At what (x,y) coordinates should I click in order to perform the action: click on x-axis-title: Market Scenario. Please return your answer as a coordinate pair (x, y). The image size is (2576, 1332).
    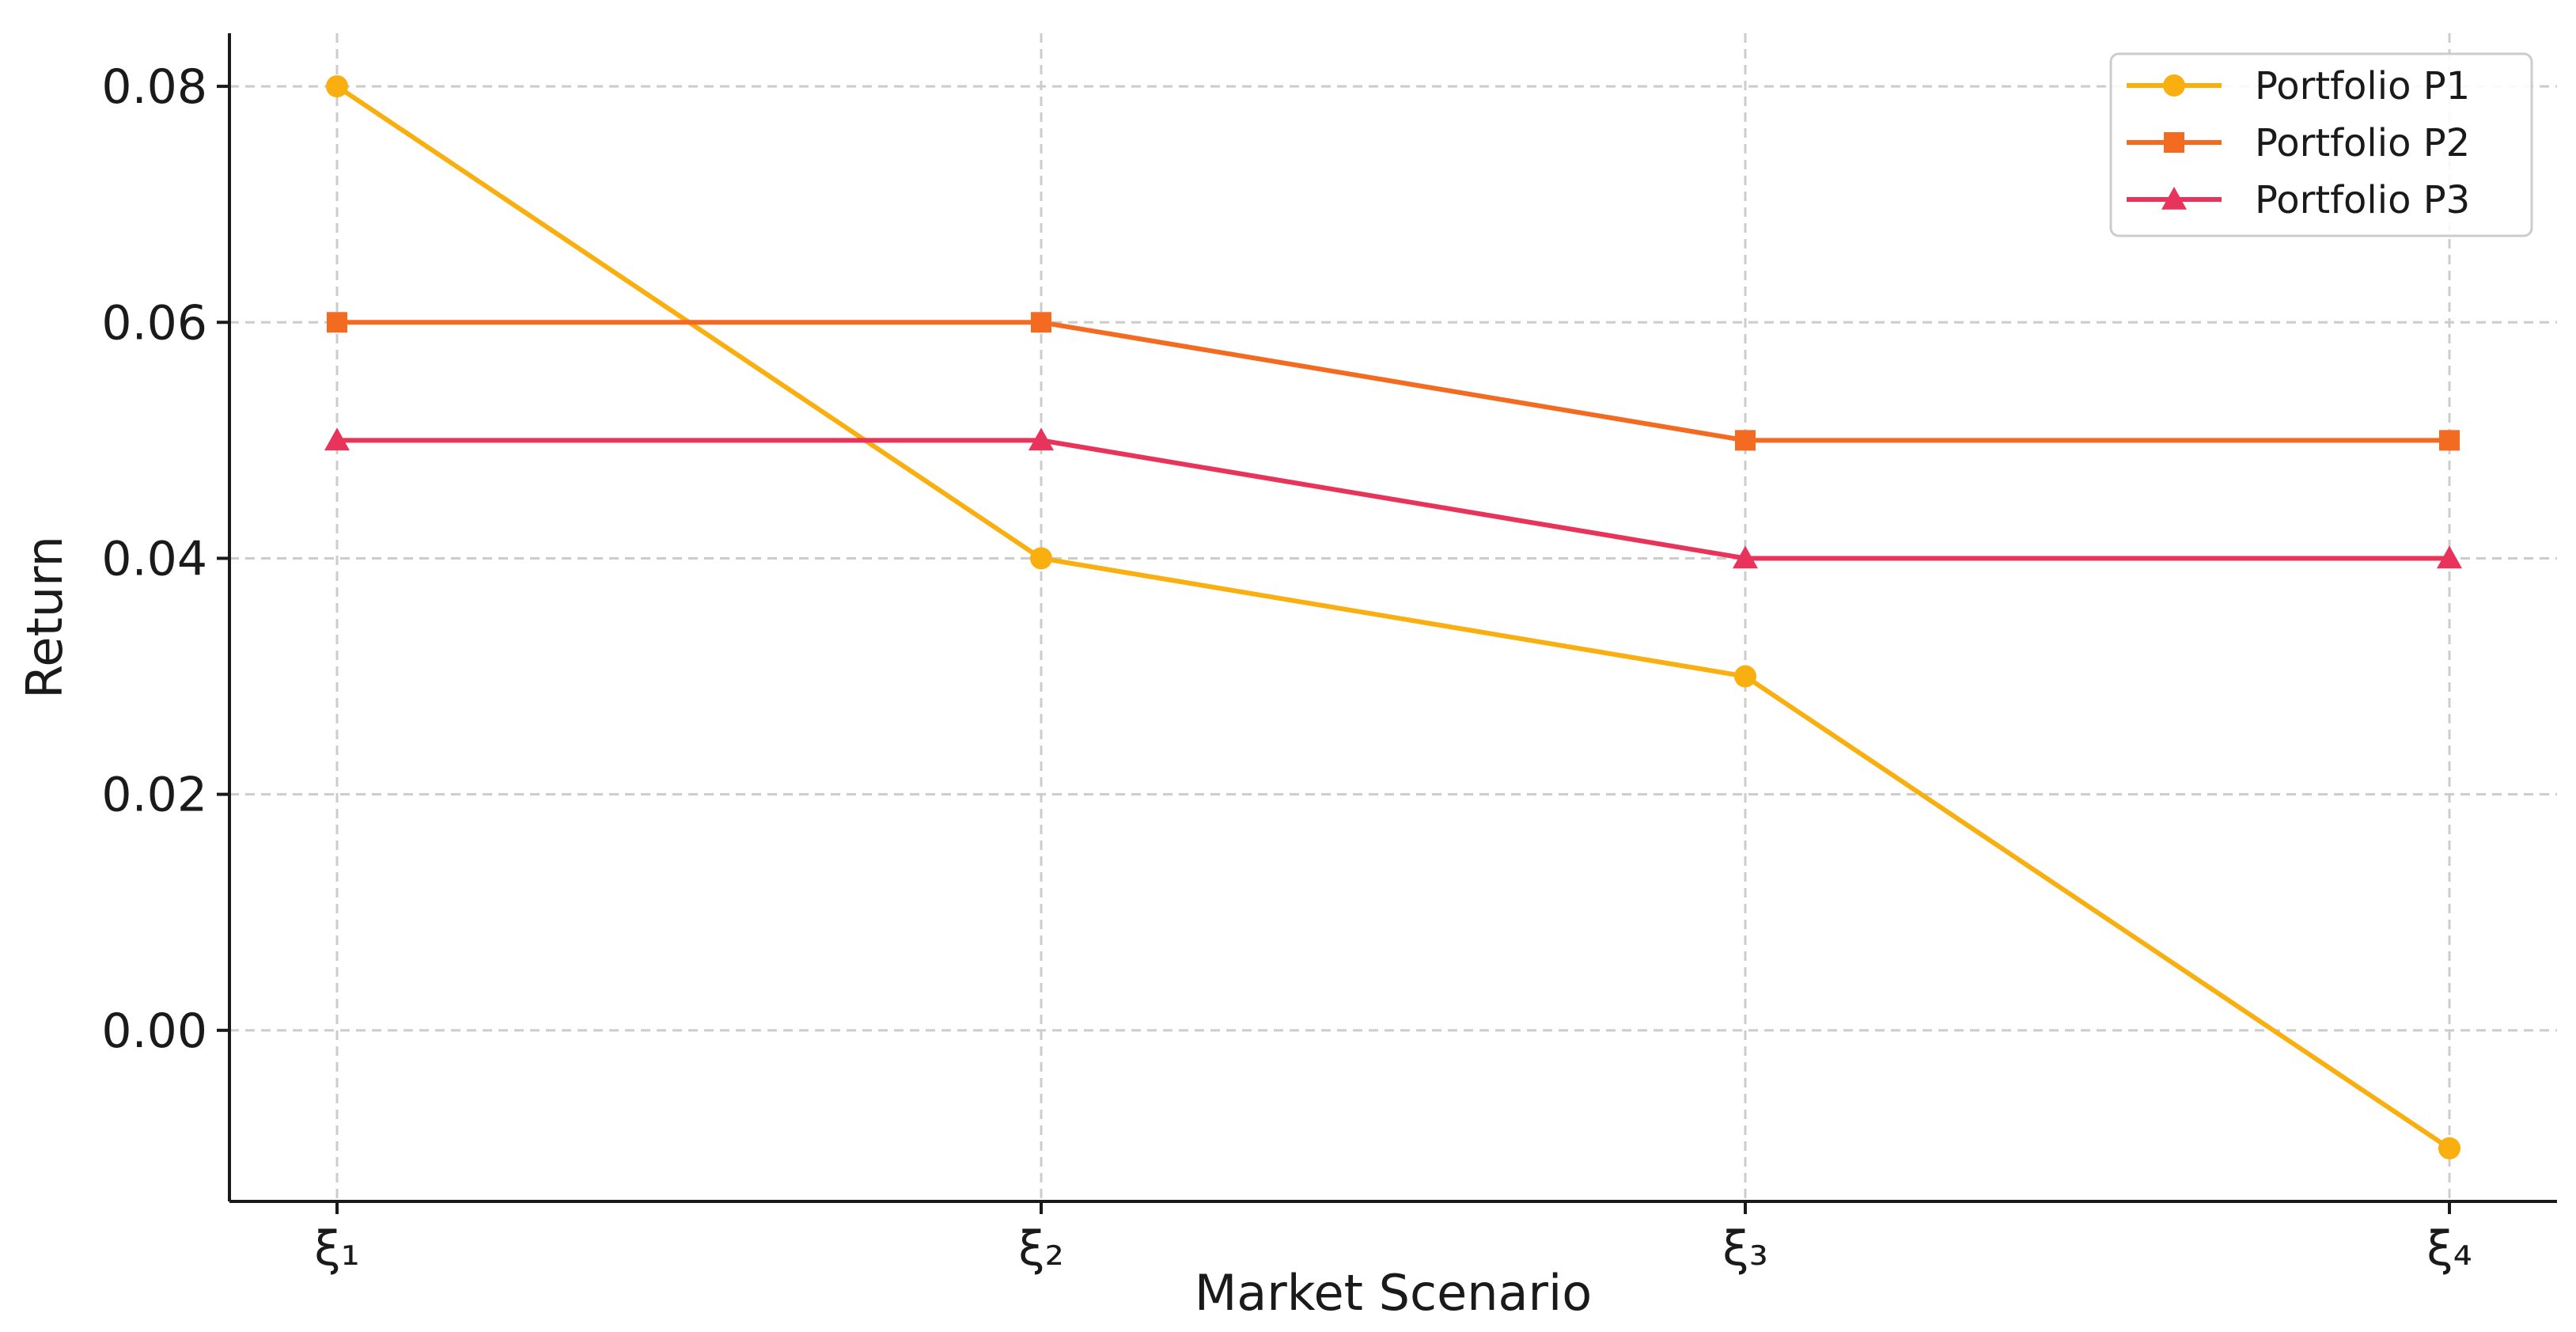
    Looking at the image, I should click on (1393, 1293).